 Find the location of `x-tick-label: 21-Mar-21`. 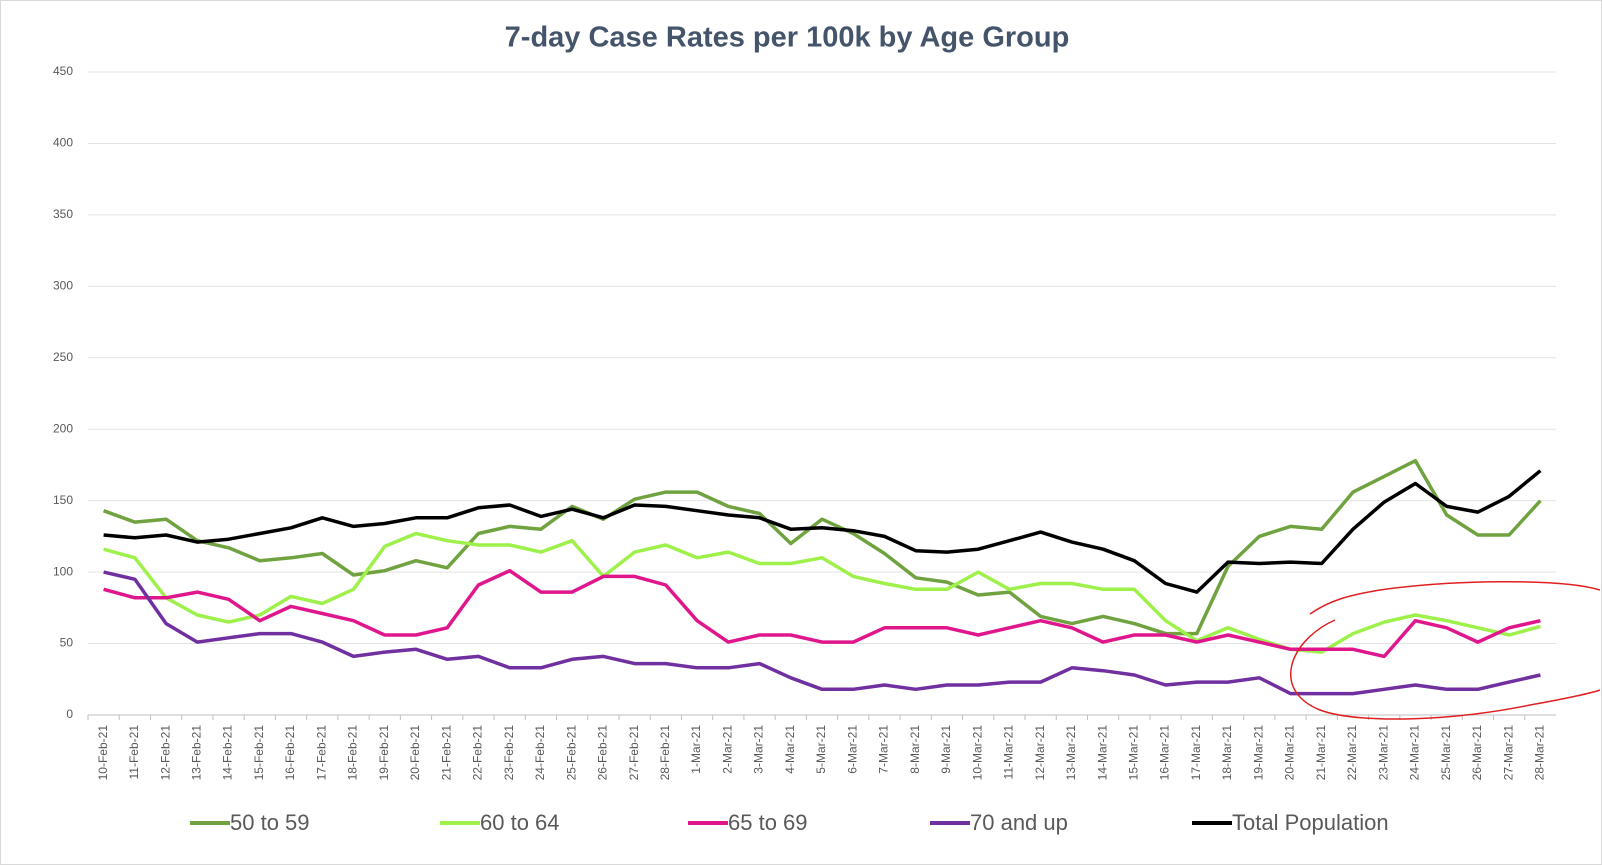

x-tick-label: 21-Mar-21 is located at coordinates (1321, 753).